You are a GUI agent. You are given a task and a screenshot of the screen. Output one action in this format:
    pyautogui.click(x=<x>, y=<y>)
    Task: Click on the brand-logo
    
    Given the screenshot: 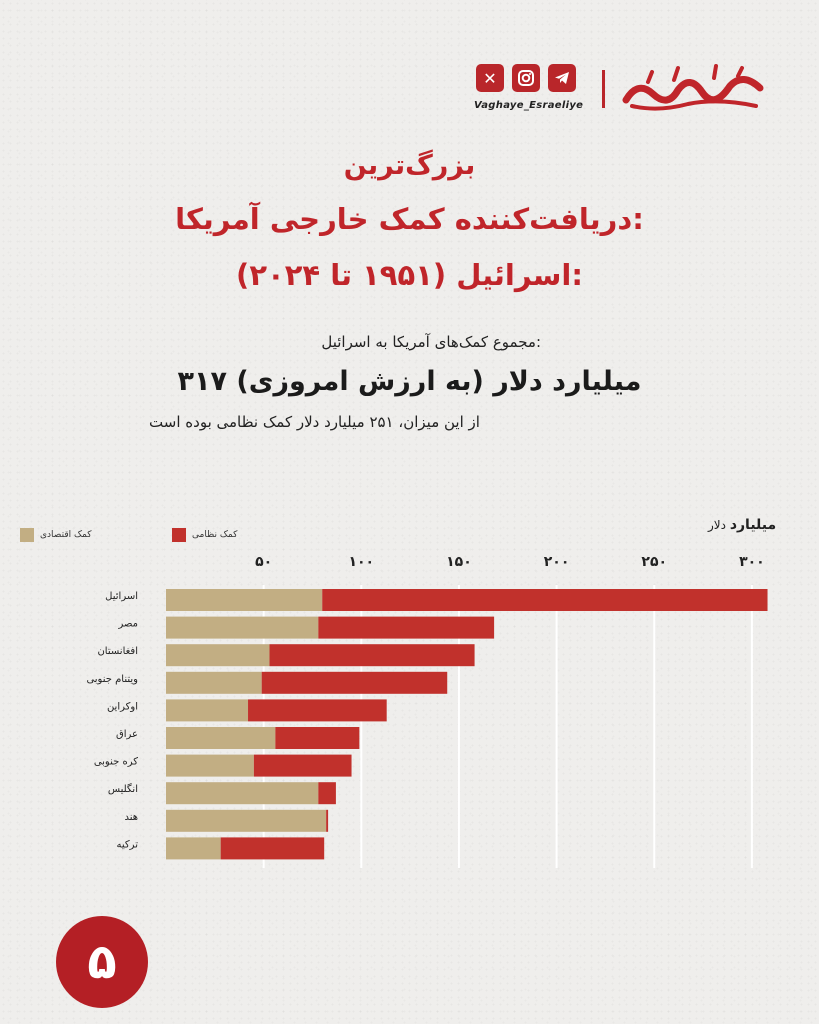 What is the action you would take?
    pyautogui.click(x=693, y=87)
    